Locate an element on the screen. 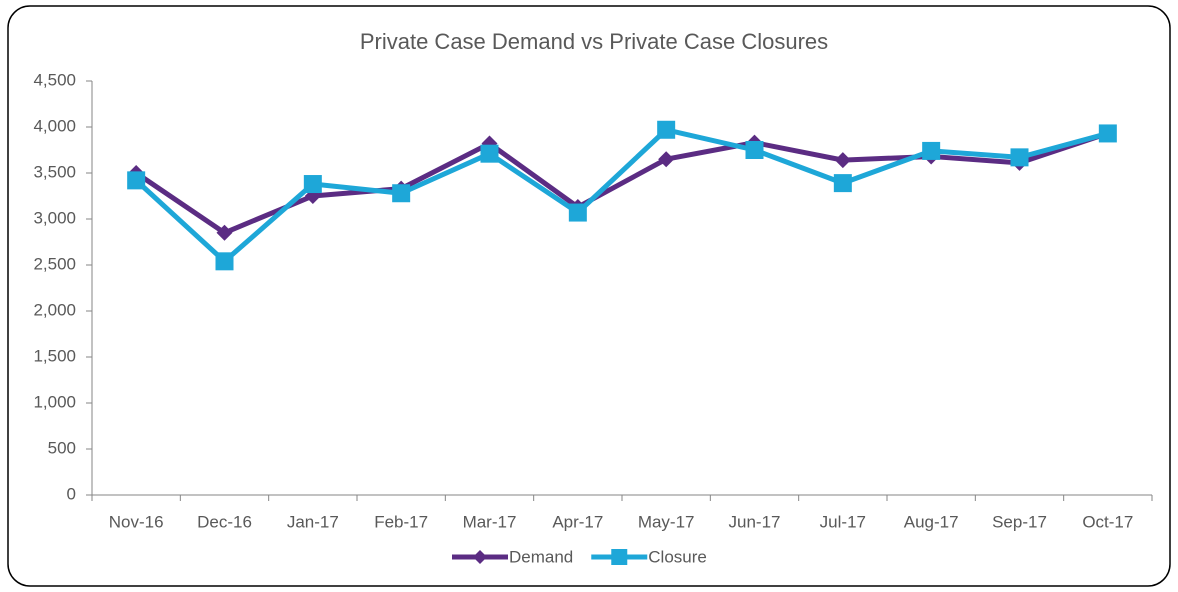  y-tick-label: 4,500 is located at coordinates (54, 79).